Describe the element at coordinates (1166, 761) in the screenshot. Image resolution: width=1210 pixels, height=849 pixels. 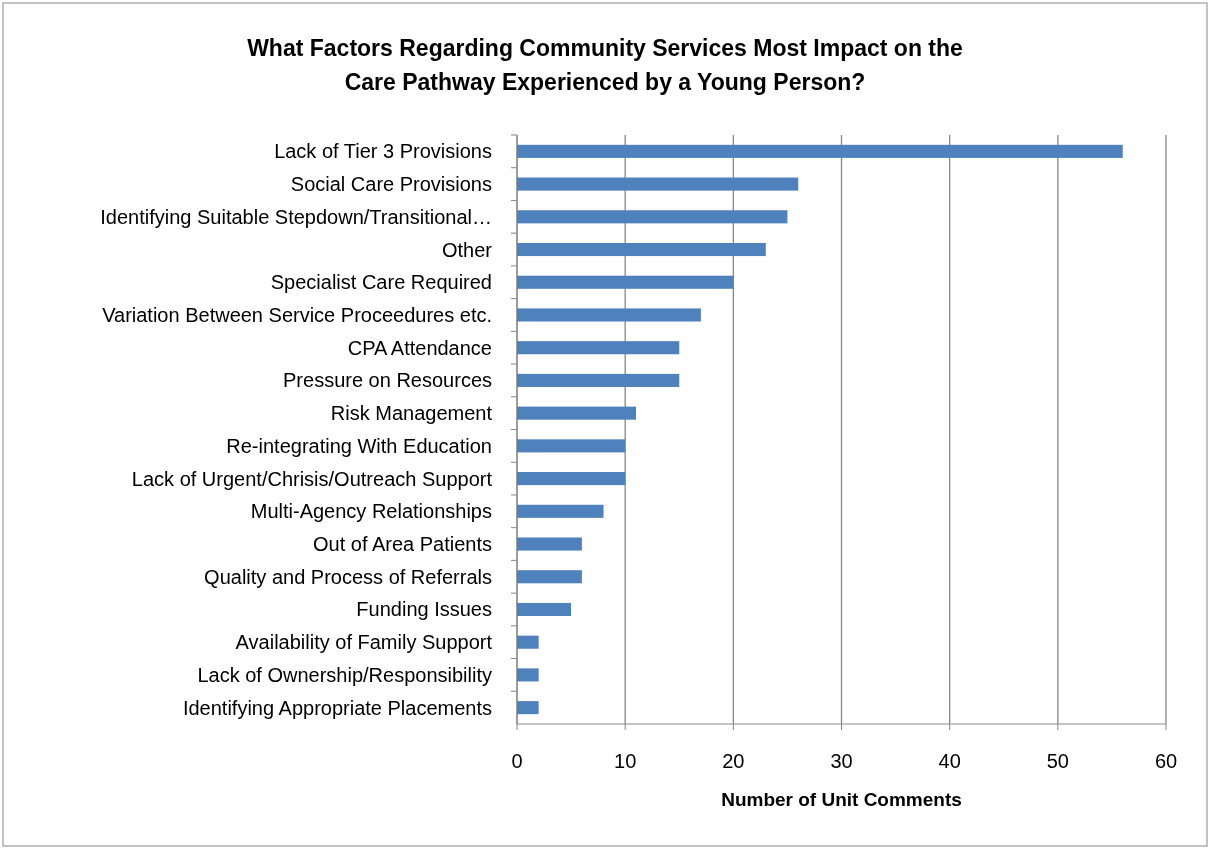
I see `x-tick-label: 60` at that location.